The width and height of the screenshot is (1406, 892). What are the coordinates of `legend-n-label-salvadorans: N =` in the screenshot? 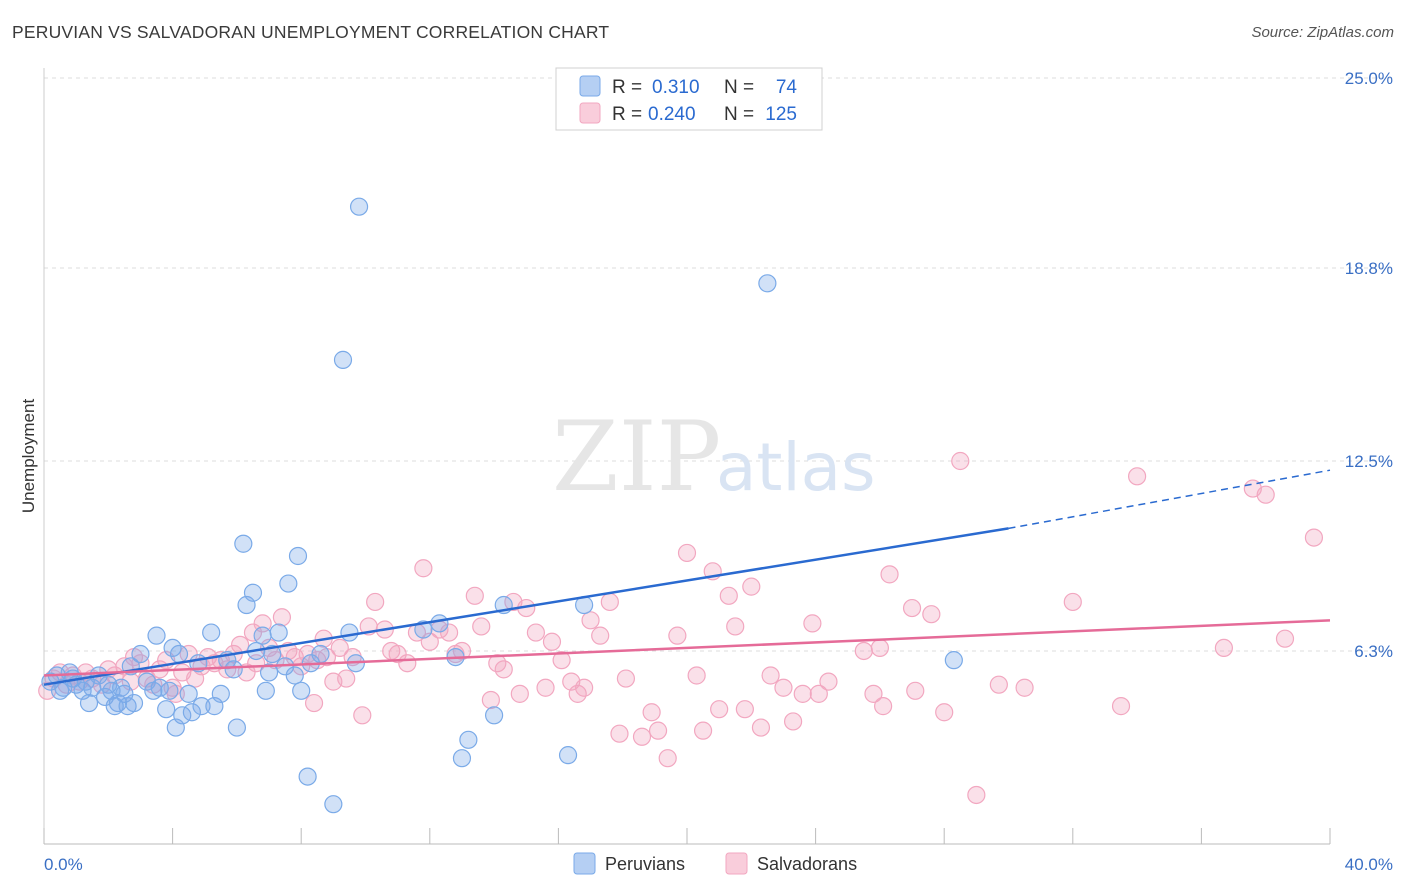 It's located at (739, 114).